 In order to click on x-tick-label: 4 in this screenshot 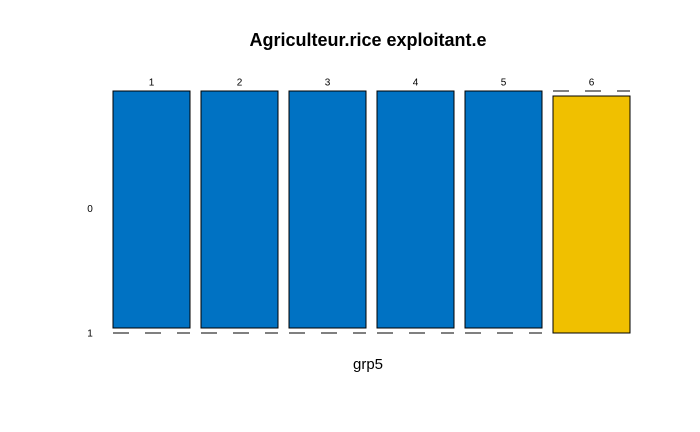, I will do `click(416, 83)`.